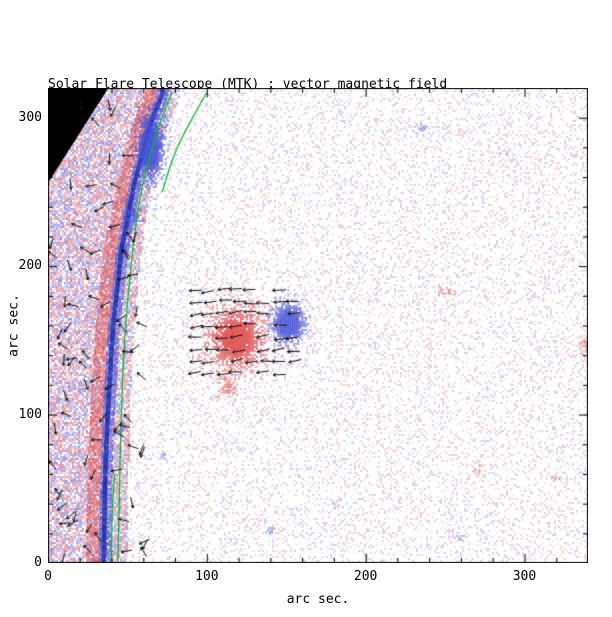 This screenshot has width=612, height=617. Describe the element at coordinates (30, 117) in the screenshot. I see `y-tick-label: 300` at that location.